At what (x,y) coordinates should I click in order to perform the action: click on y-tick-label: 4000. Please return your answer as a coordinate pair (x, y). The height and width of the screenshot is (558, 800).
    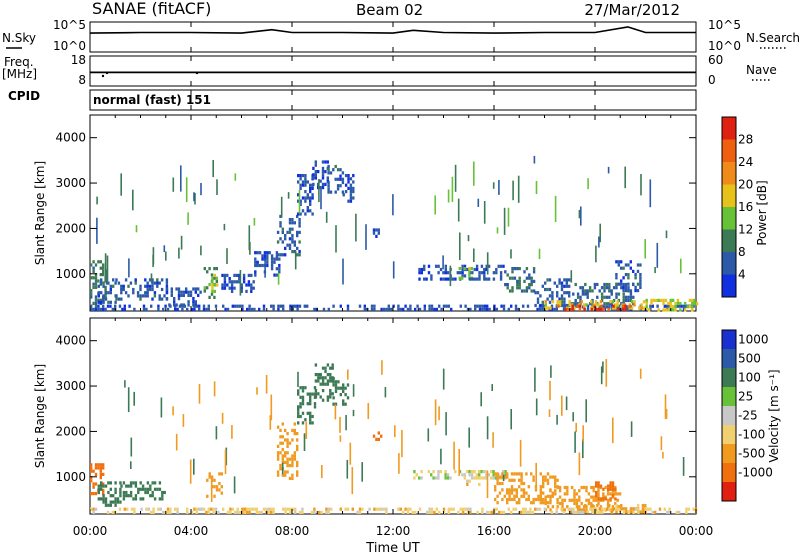
    Looking at the image, I should click on (70, 341).